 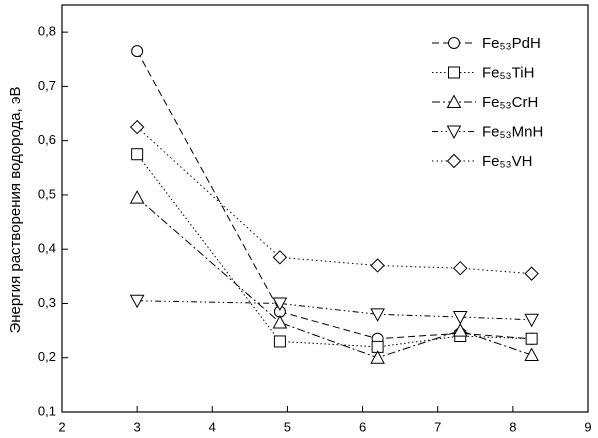 I want to click on x-tick-label: 8, so click(x=512, y=426).